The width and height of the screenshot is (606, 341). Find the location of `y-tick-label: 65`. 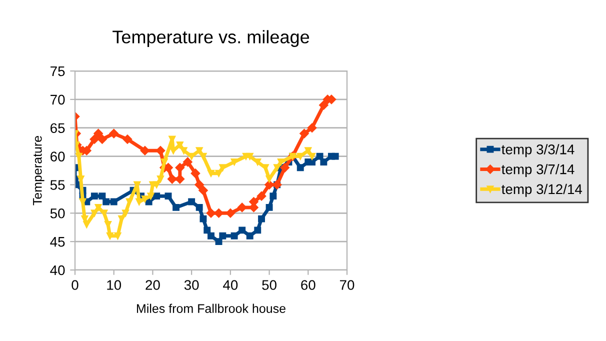

y-tick-label: 65 is located at coordinates (57, 128).